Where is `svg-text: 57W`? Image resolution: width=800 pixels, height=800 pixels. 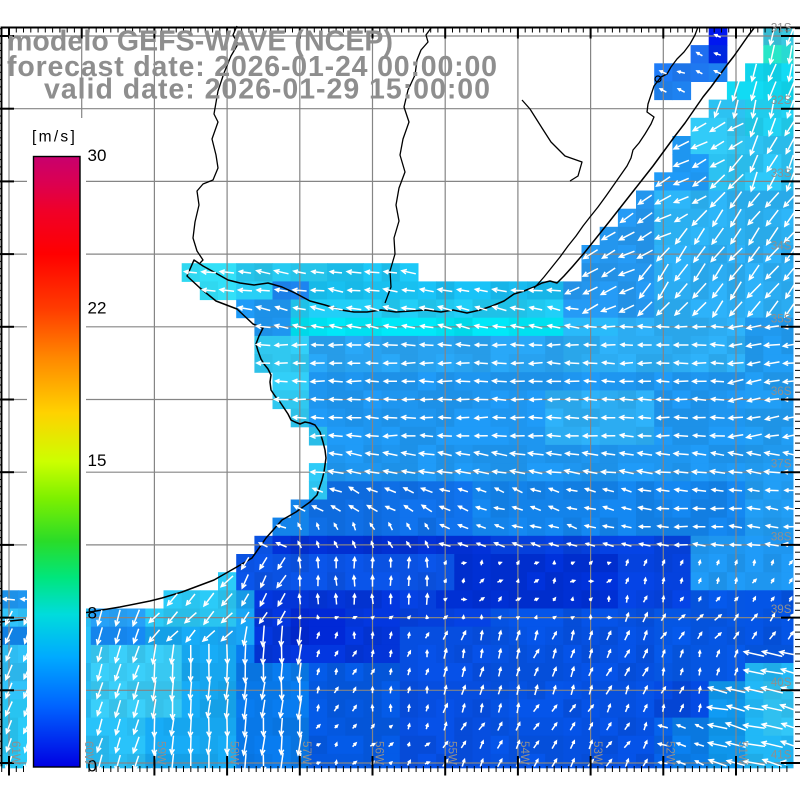 svg-text: 57W is located at coordinates (306, 753).